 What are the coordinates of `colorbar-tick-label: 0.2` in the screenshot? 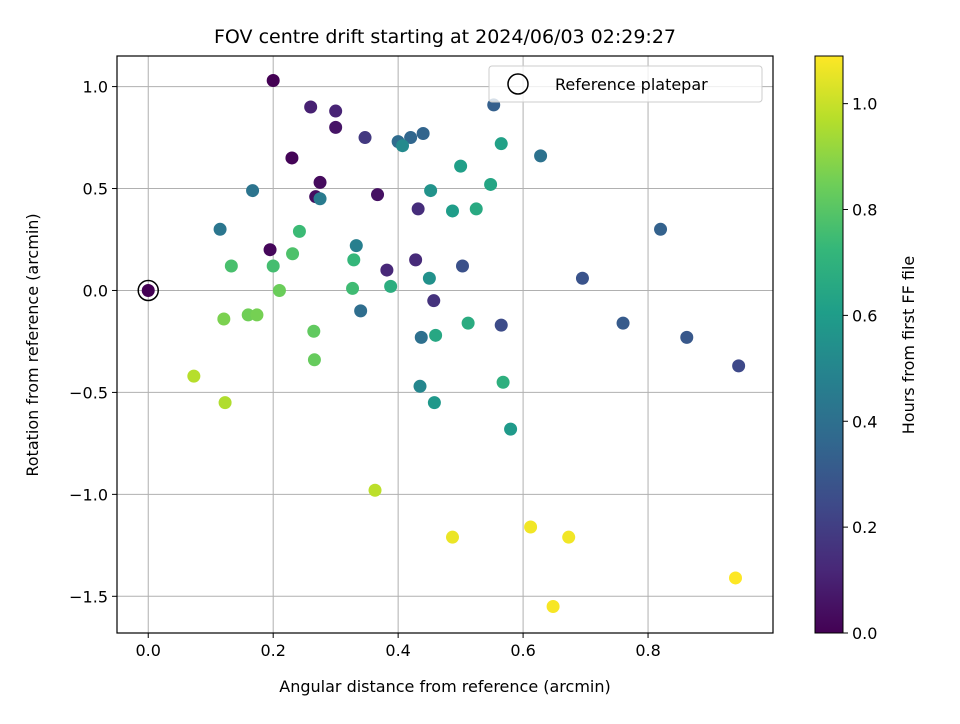 It's located at (864, 527).